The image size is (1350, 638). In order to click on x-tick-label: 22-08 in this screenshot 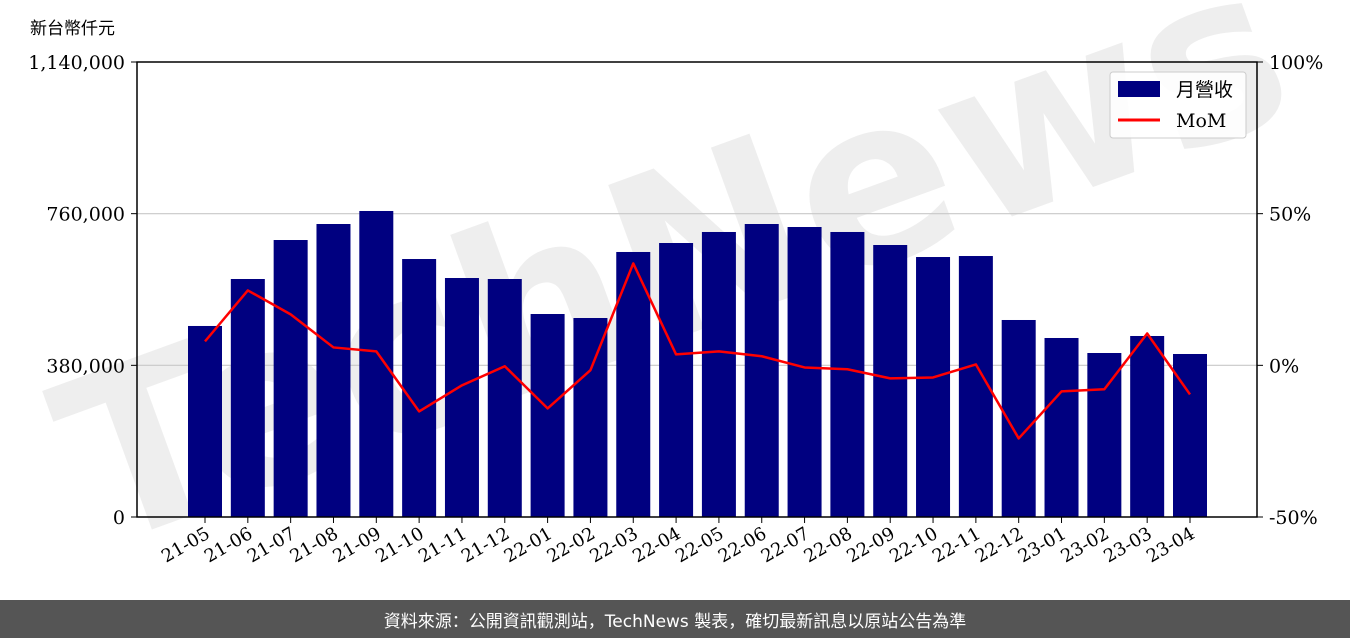, I will do `click(827, 545)`.